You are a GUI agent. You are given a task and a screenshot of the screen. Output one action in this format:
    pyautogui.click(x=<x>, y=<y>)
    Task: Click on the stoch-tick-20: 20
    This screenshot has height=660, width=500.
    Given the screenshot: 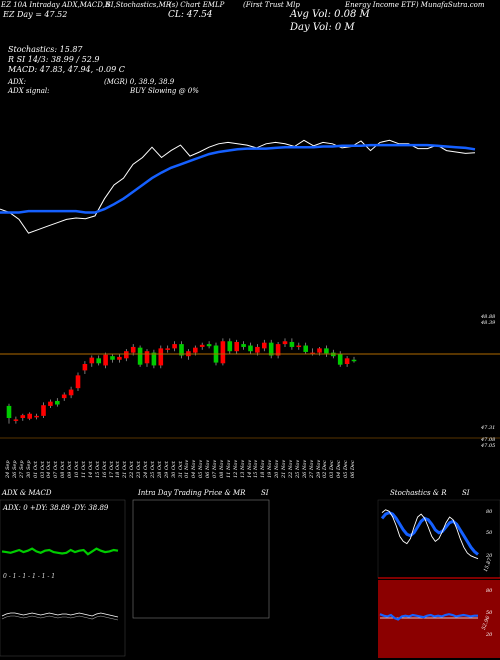 What is the action you would take?
    pyautogui.click(x=489, y=556)
    